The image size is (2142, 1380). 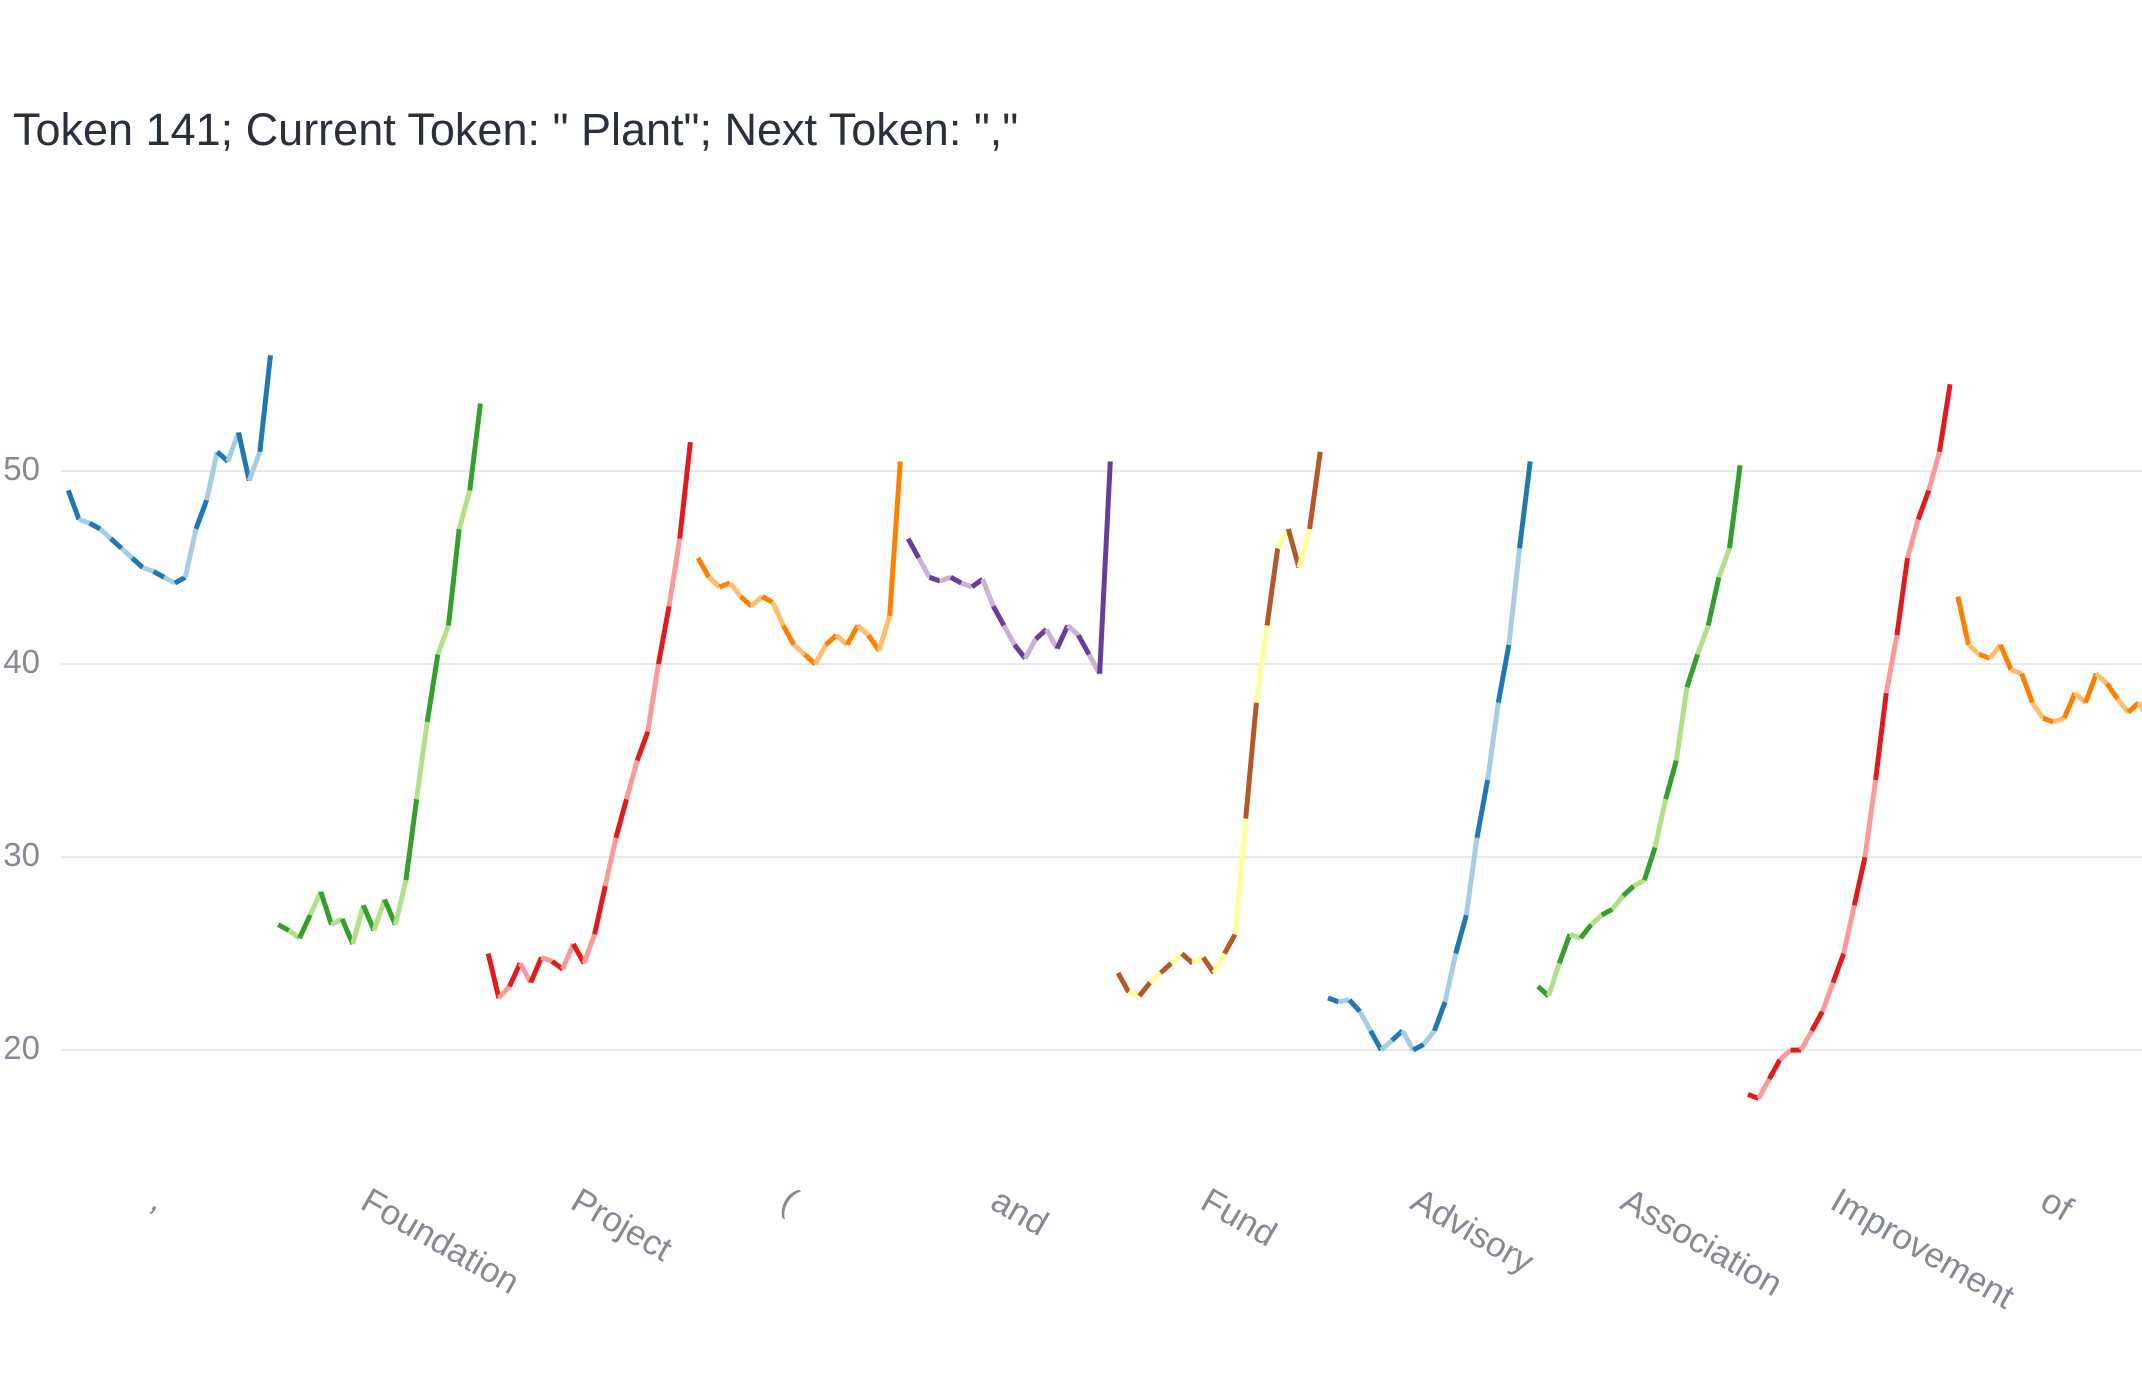 I want to click on y-tick-label: 20, so click(x=21, y=1047).